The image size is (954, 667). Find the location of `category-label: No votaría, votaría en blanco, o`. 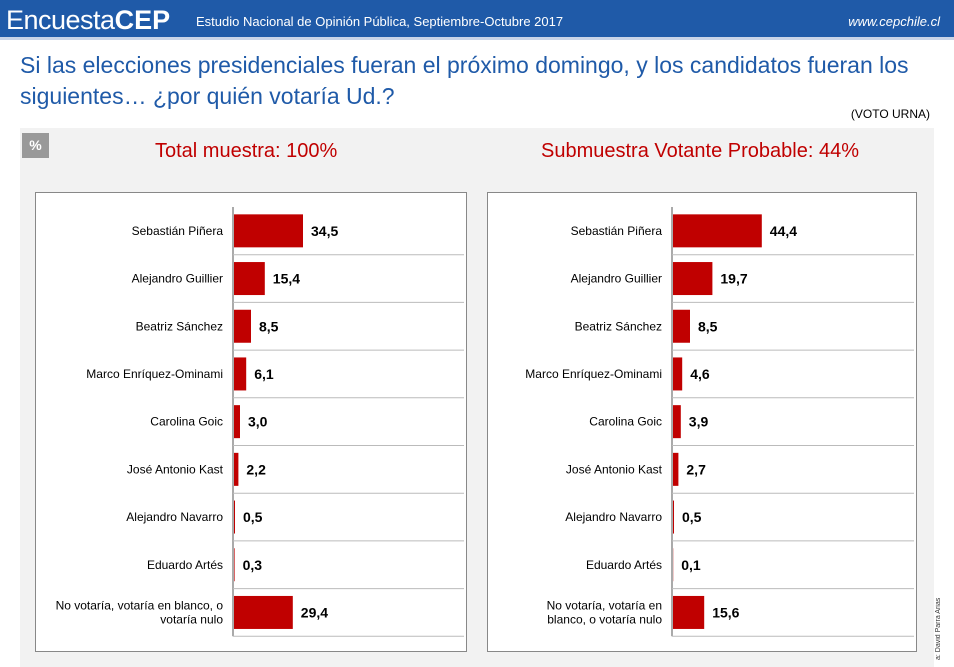

category-label: No votaría, votaría en blanco, o is located at coordinates (140, 605).